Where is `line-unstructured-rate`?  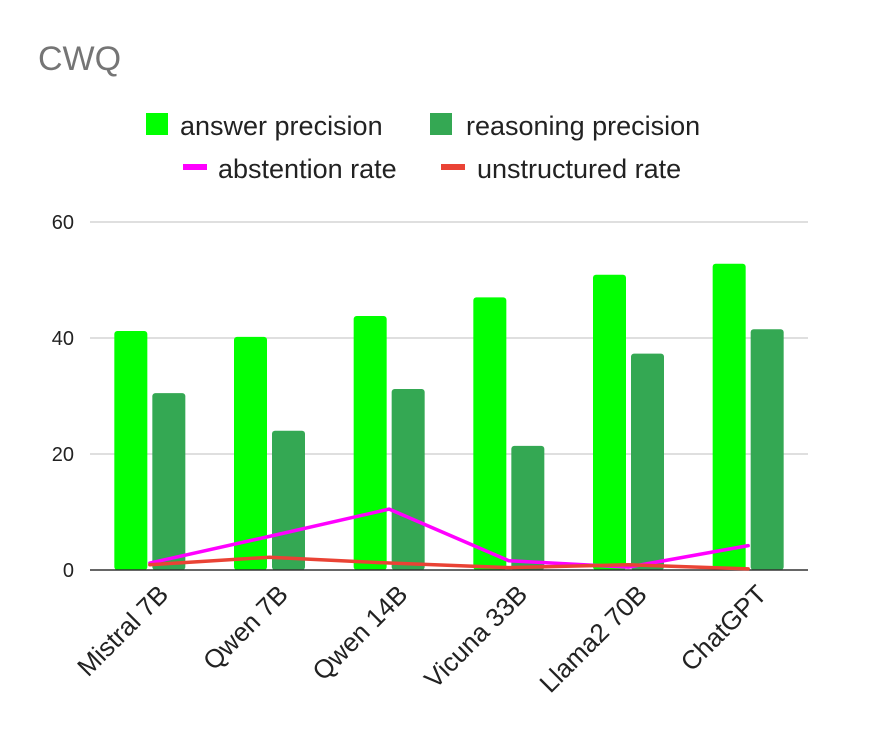
line-unstructured-rate is located at coordinates (449, 563).